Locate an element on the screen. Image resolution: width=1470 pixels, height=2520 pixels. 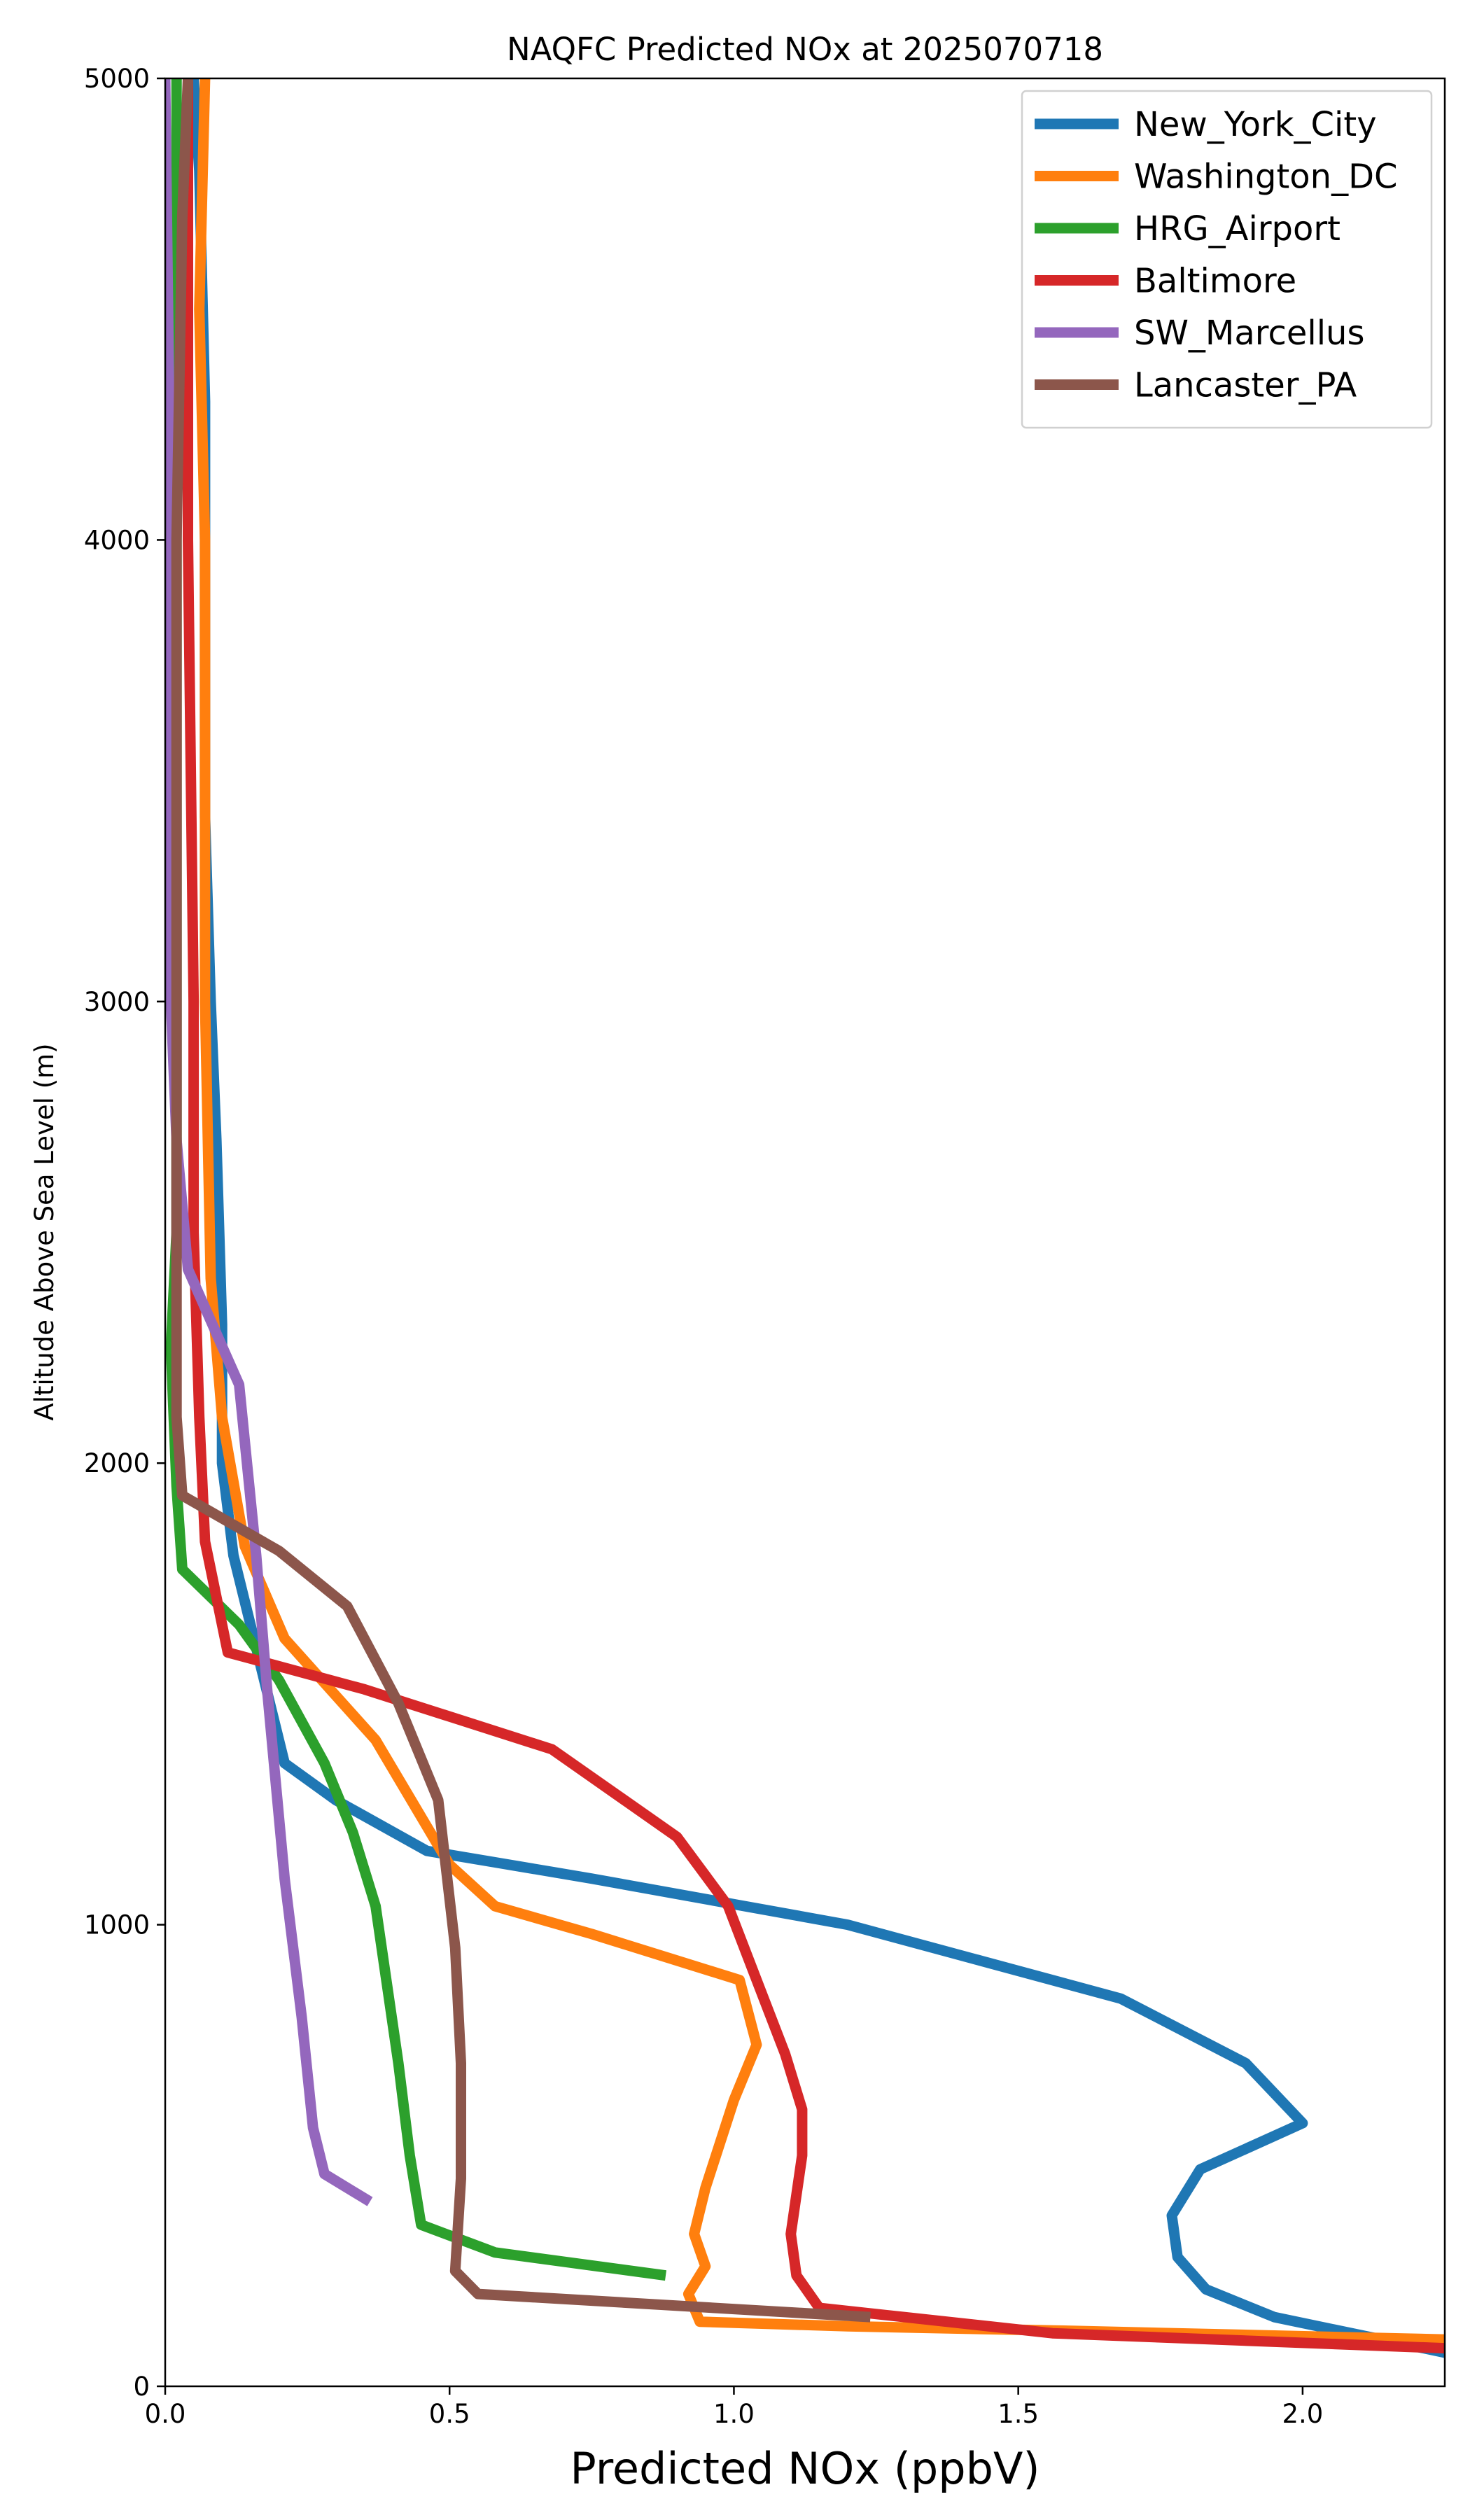
chart-title: NAQFC Predicted NOx at 2025070718 is located at coordinates (805, 49).